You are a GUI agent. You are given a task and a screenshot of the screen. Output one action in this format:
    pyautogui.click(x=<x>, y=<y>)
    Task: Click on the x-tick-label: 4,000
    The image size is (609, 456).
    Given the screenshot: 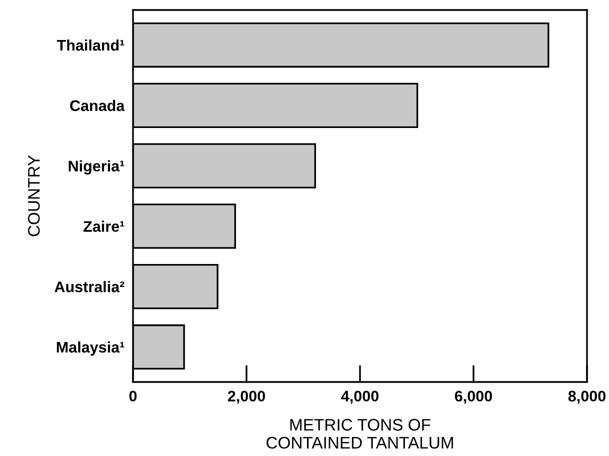 What is the action you would take?
    pyautogui.click(x=359, y=397)
    